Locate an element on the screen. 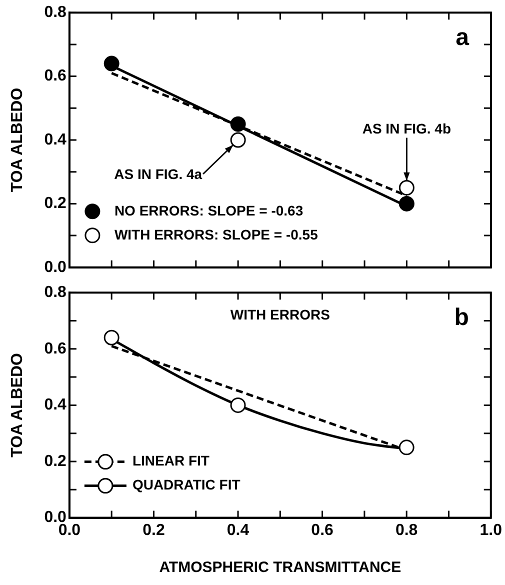  legend-label: WITH ERRORS: SLOPE = -0.55 is located at coordinates (216, 234).